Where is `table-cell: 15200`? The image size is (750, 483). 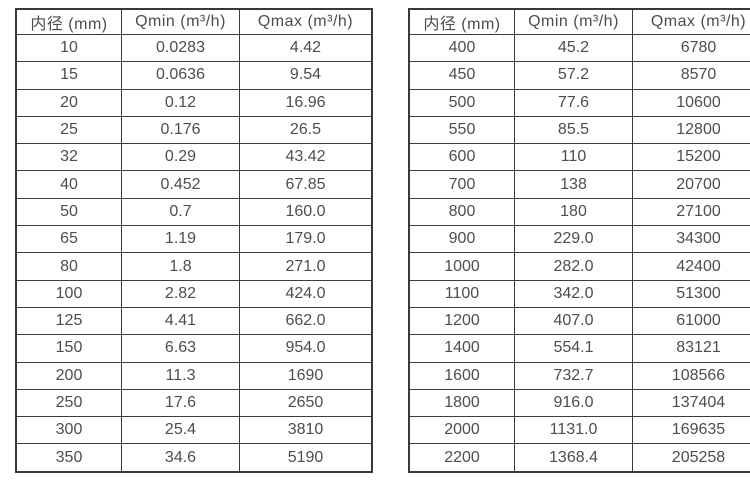 table-cell: 15200 is located at coordinates (691, 157).